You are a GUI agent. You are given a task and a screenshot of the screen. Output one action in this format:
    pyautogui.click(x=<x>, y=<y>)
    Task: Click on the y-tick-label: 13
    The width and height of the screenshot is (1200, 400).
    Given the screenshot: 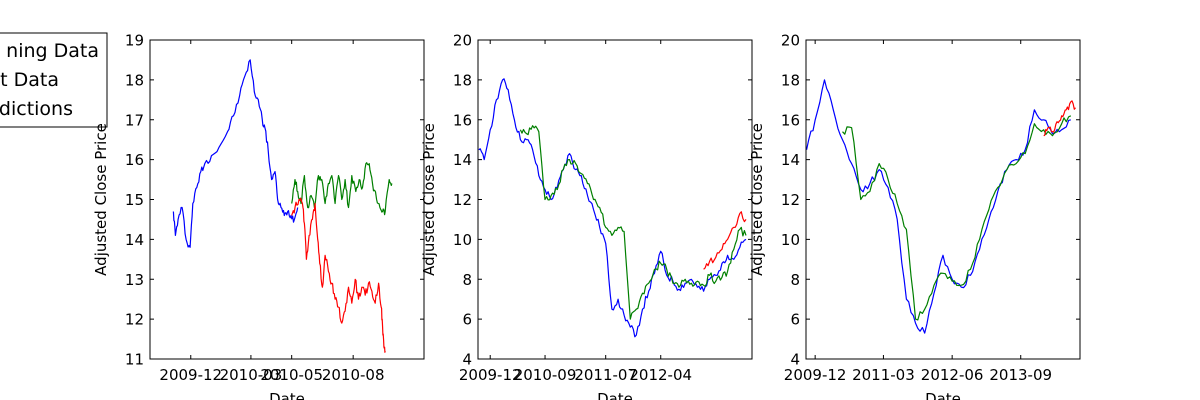 What is the action you would take?
    pyautogui.click(x=134, y=280)
    